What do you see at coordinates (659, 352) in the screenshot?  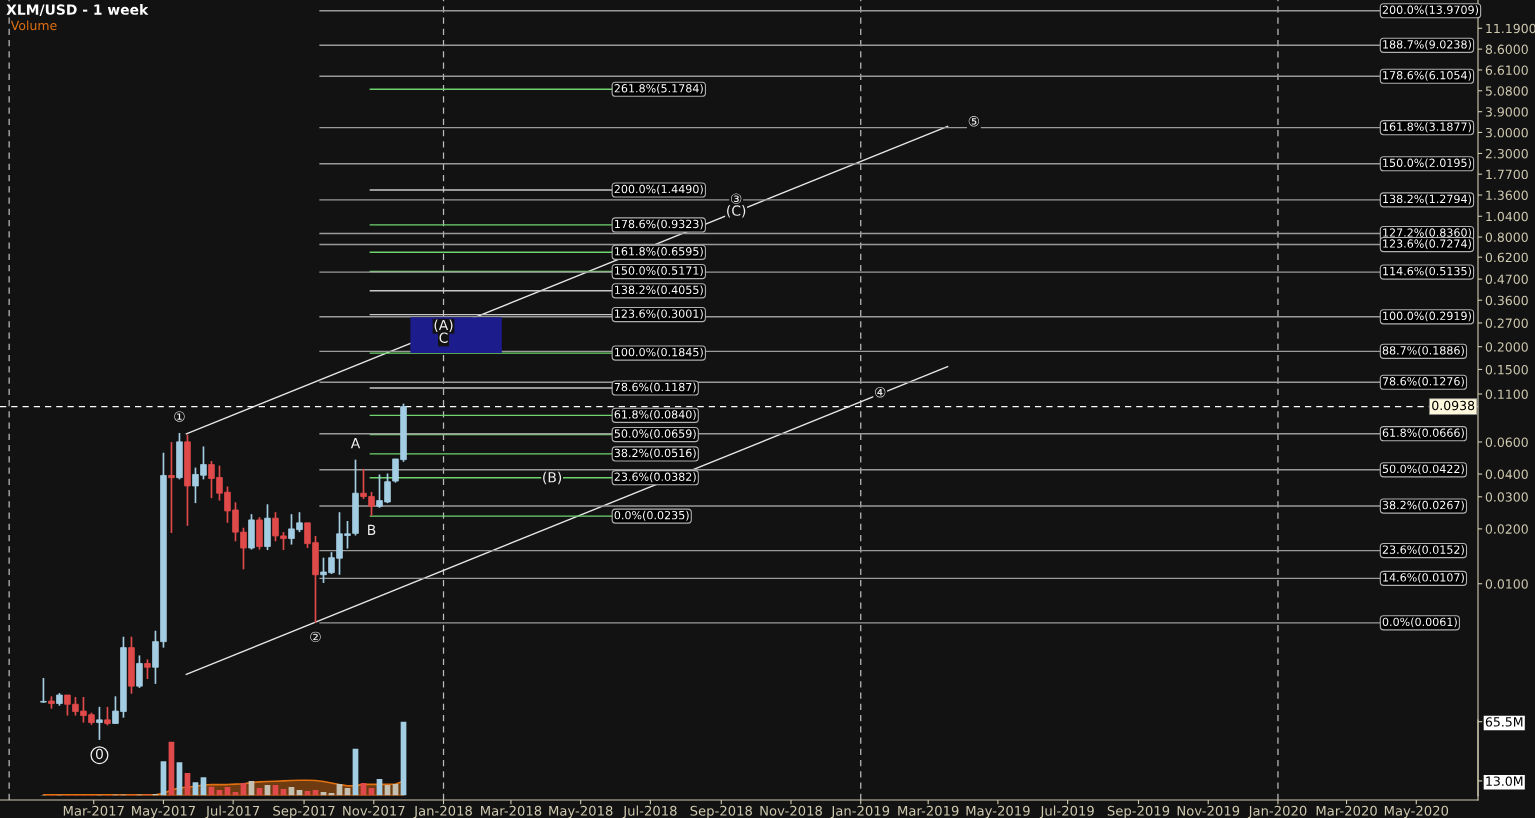 I see `series-label: 100.0%(0.1845)` at bounding box center [659, 352].